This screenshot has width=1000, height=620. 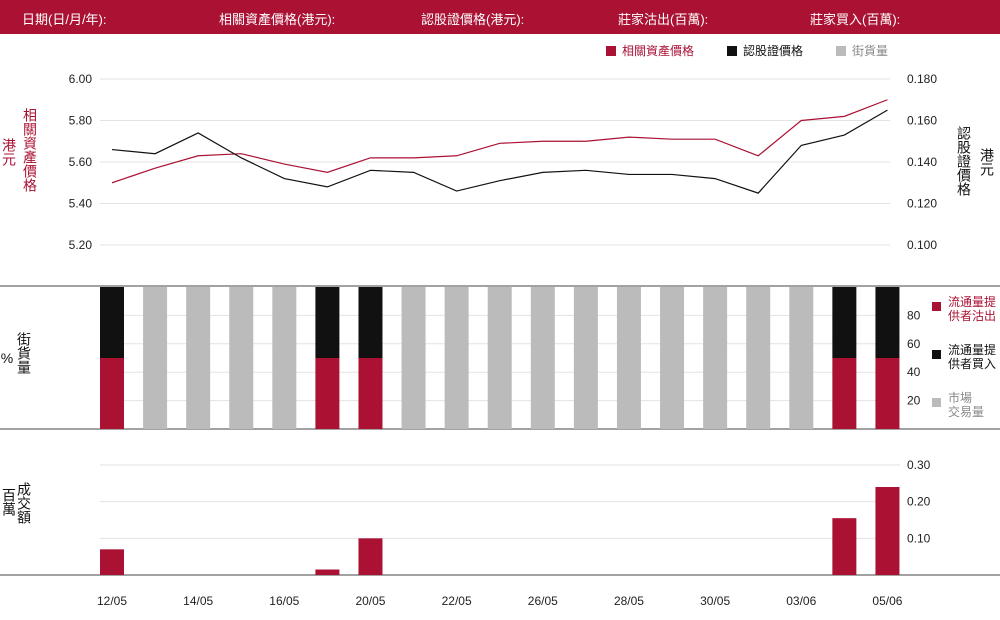 I want to click on turnover-tick-label: 0.20, so click(x=919, y=502).